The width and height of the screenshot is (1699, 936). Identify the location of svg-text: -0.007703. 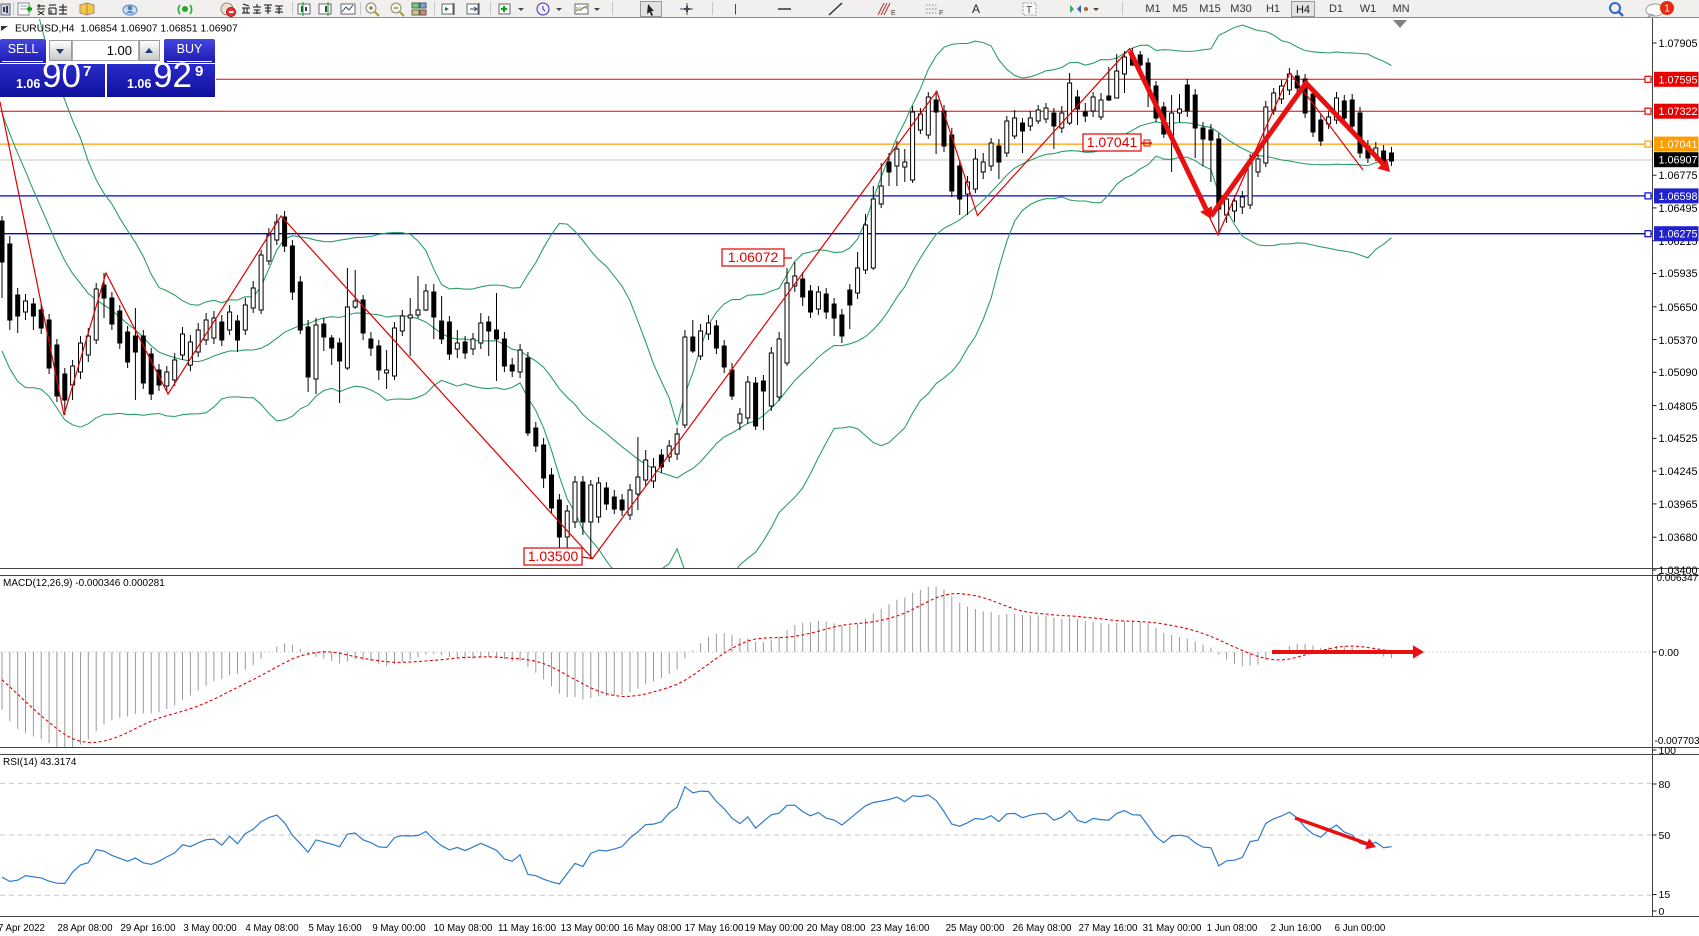
(1677, 741).